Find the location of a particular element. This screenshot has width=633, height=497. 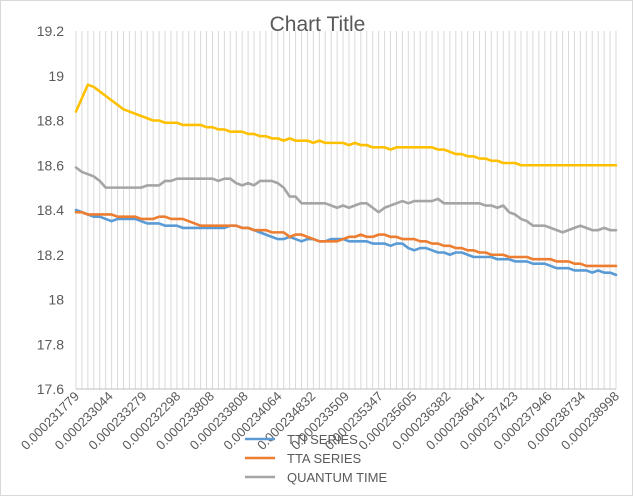

legend-label: TTA SERIES is located at coordinates (324, 458).